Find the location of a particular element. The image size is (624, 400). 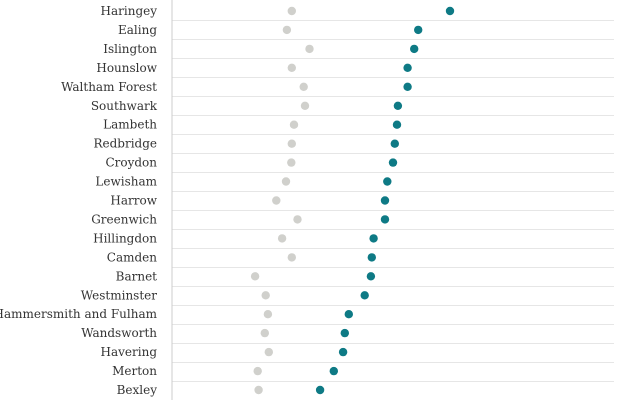

category-label: Hammersmith and Fulham is located at coordinates (79, 314).